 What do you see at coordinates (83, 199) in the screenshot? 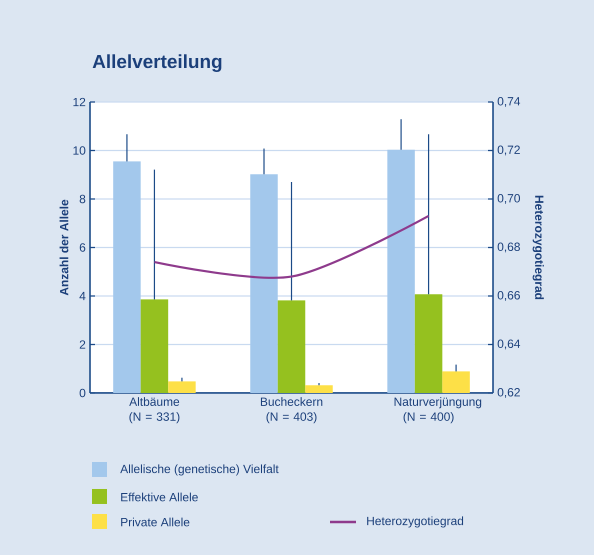
I see `y-tick-label: 8` at bounding box center [83, 199].